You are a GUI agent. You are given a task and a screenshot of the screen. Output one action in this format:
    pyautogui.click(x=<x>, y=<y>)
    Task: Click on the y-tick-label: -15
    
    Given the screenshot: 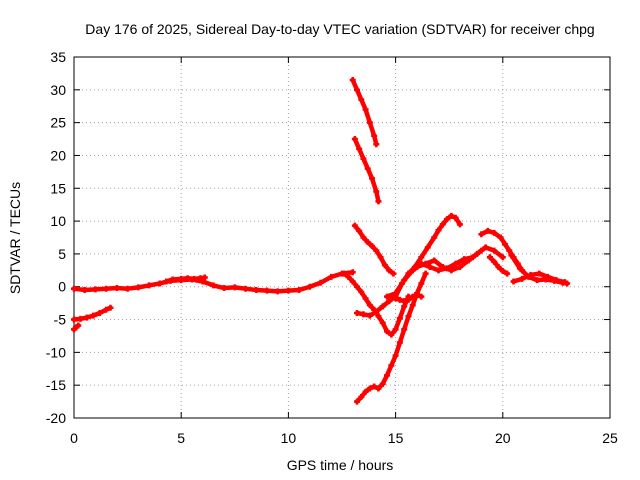 What is the action you would take?
    pyautogui.click(x=56, y=385)
    